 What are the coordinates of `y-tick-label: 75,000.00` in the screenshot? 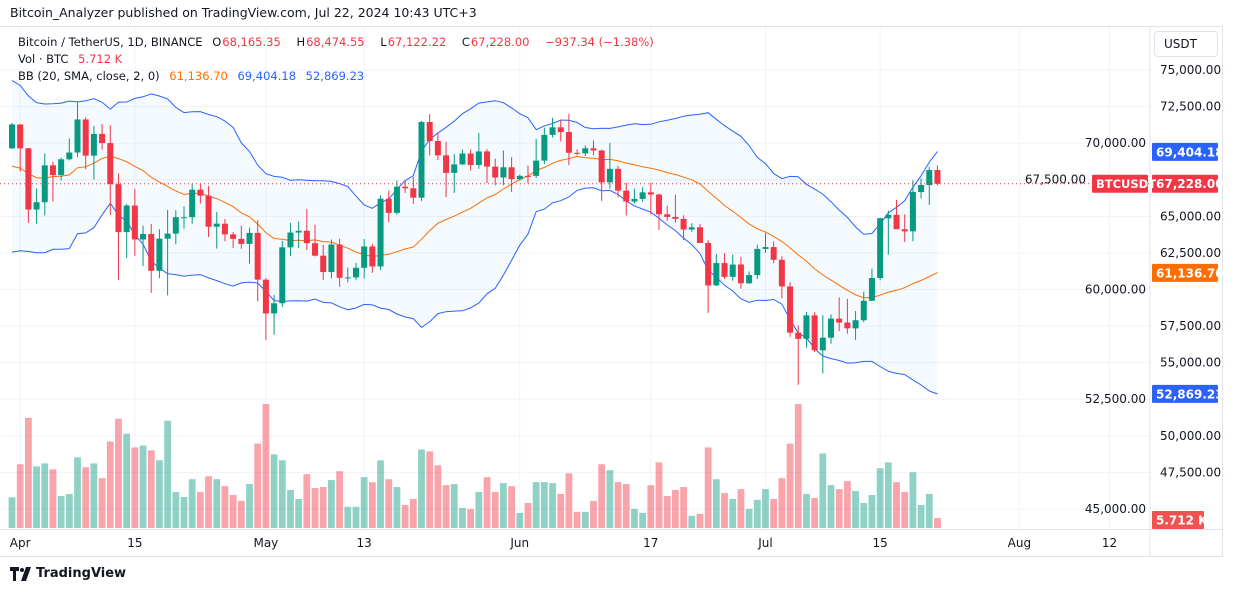 It's located at (1190, 70).